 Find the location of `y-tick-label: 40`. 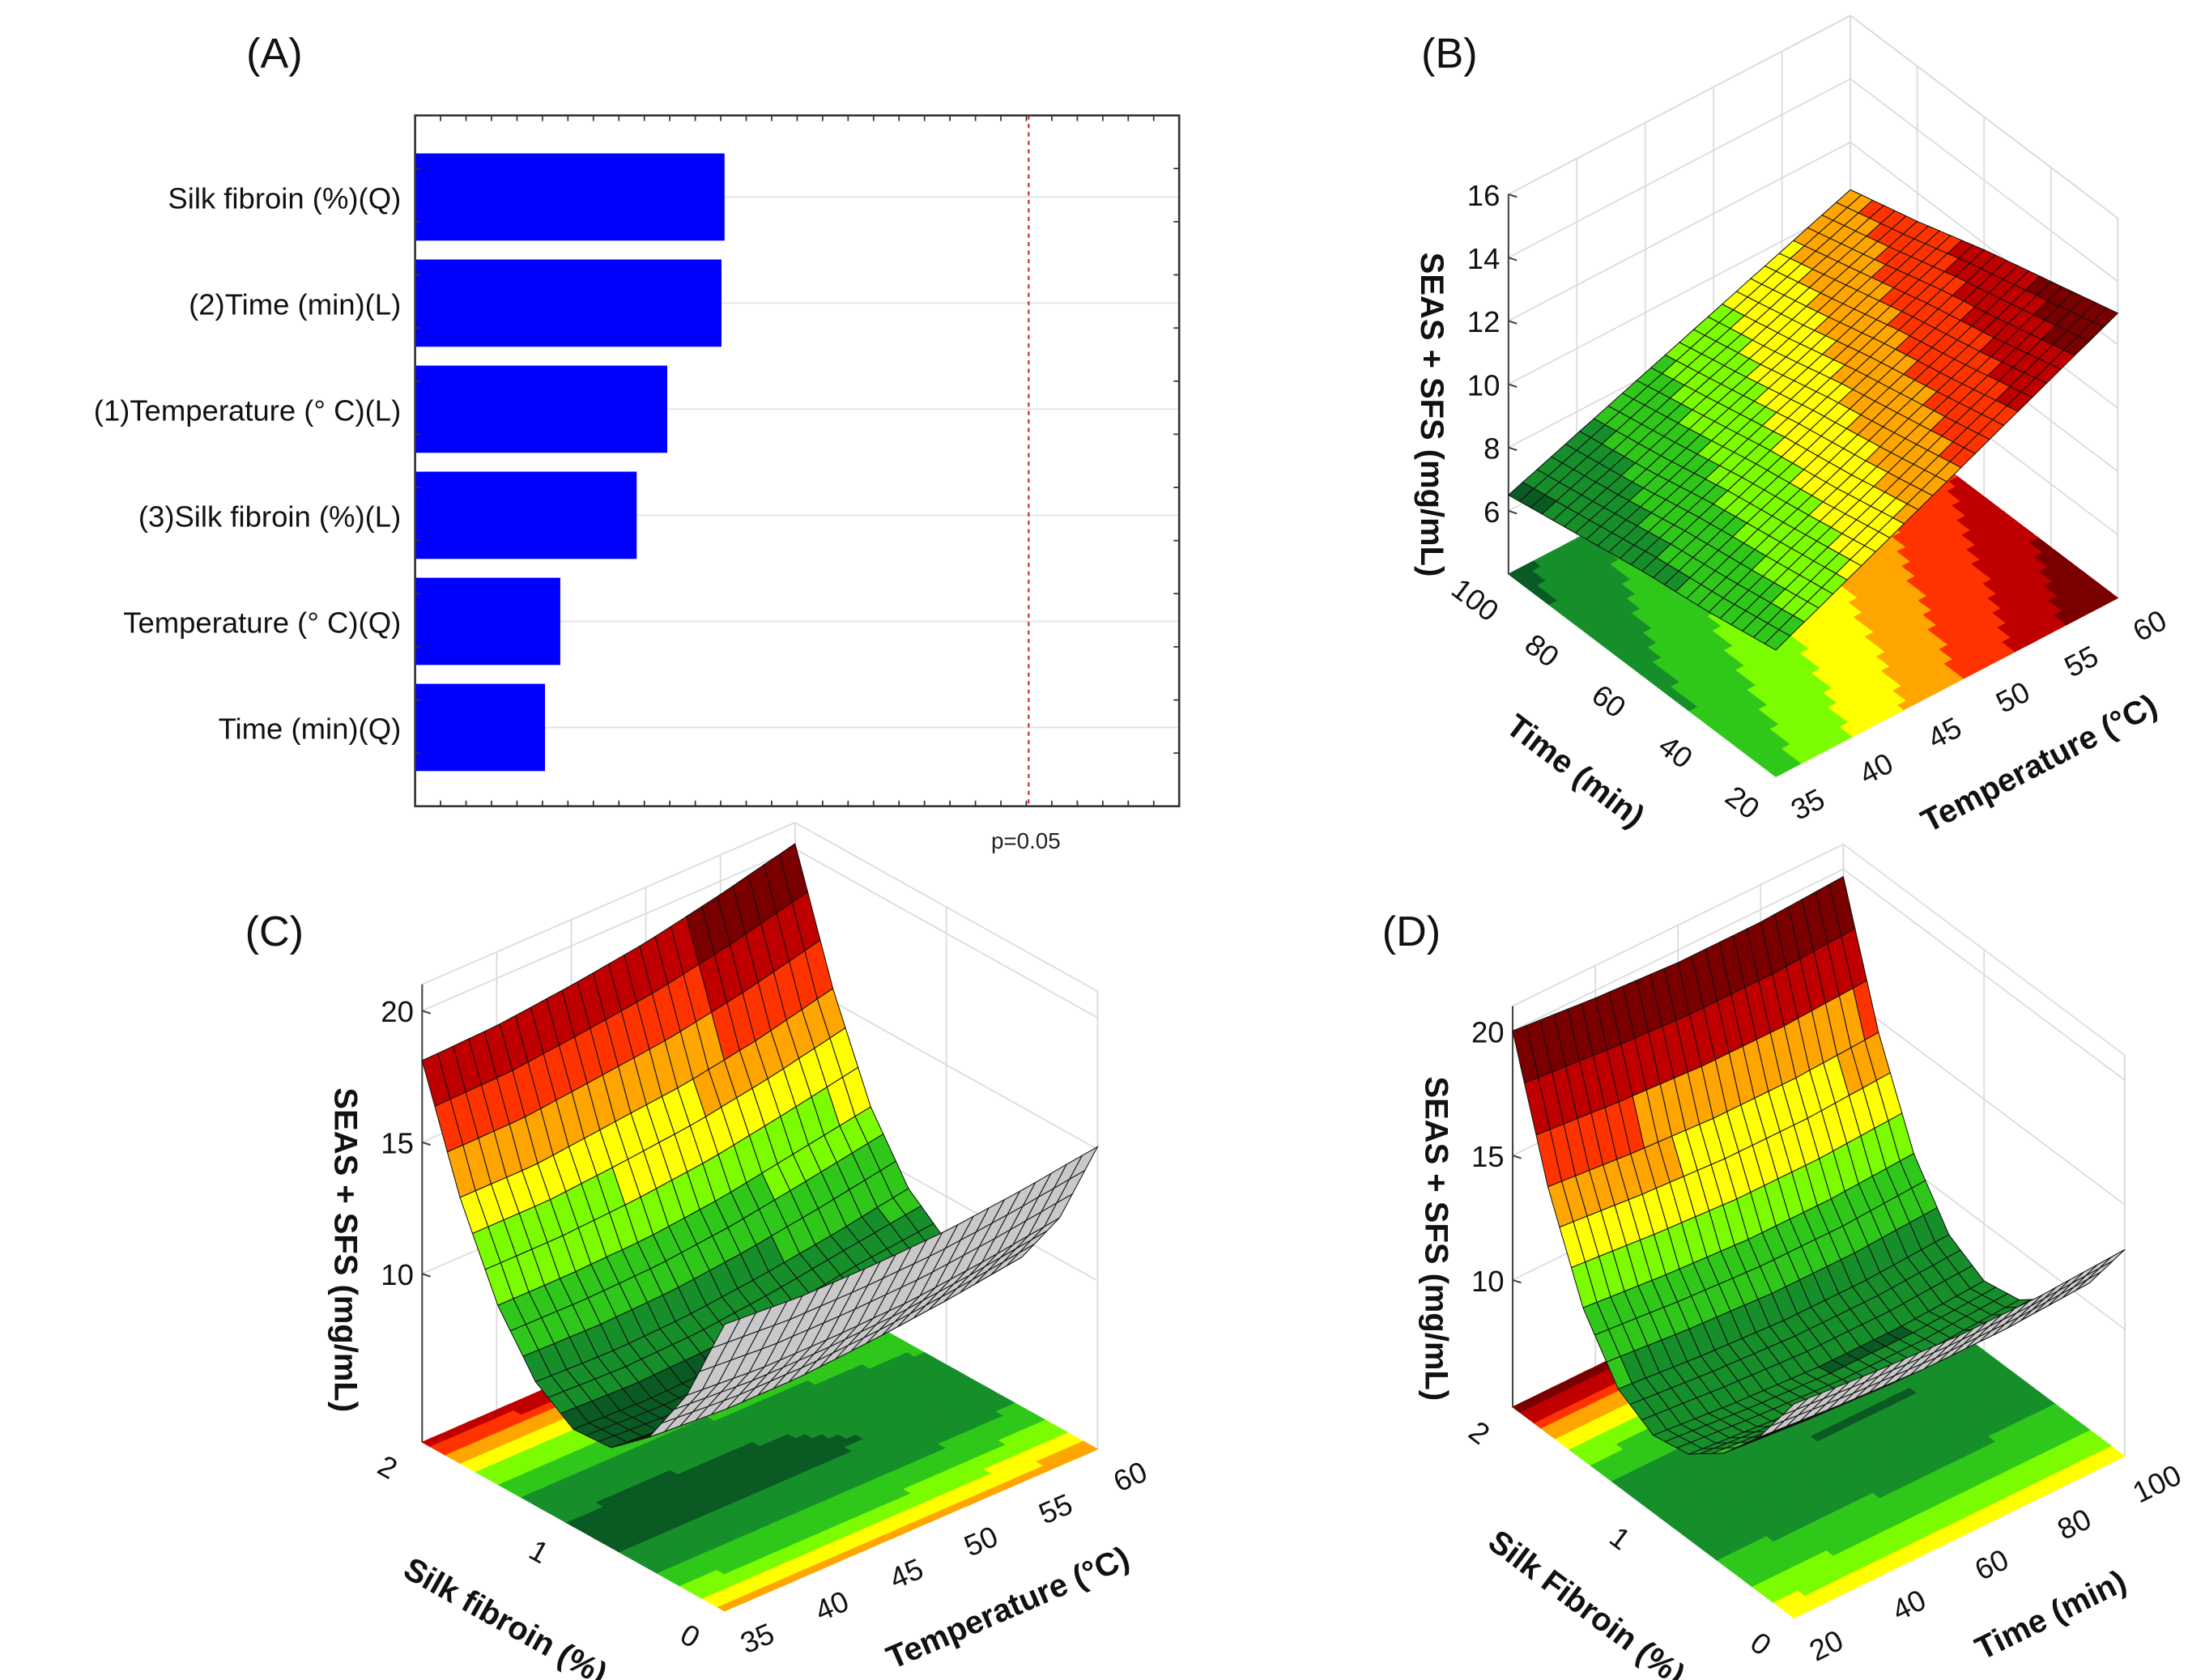

y-tick-label: 40 is located at coordinates (1676, 752).